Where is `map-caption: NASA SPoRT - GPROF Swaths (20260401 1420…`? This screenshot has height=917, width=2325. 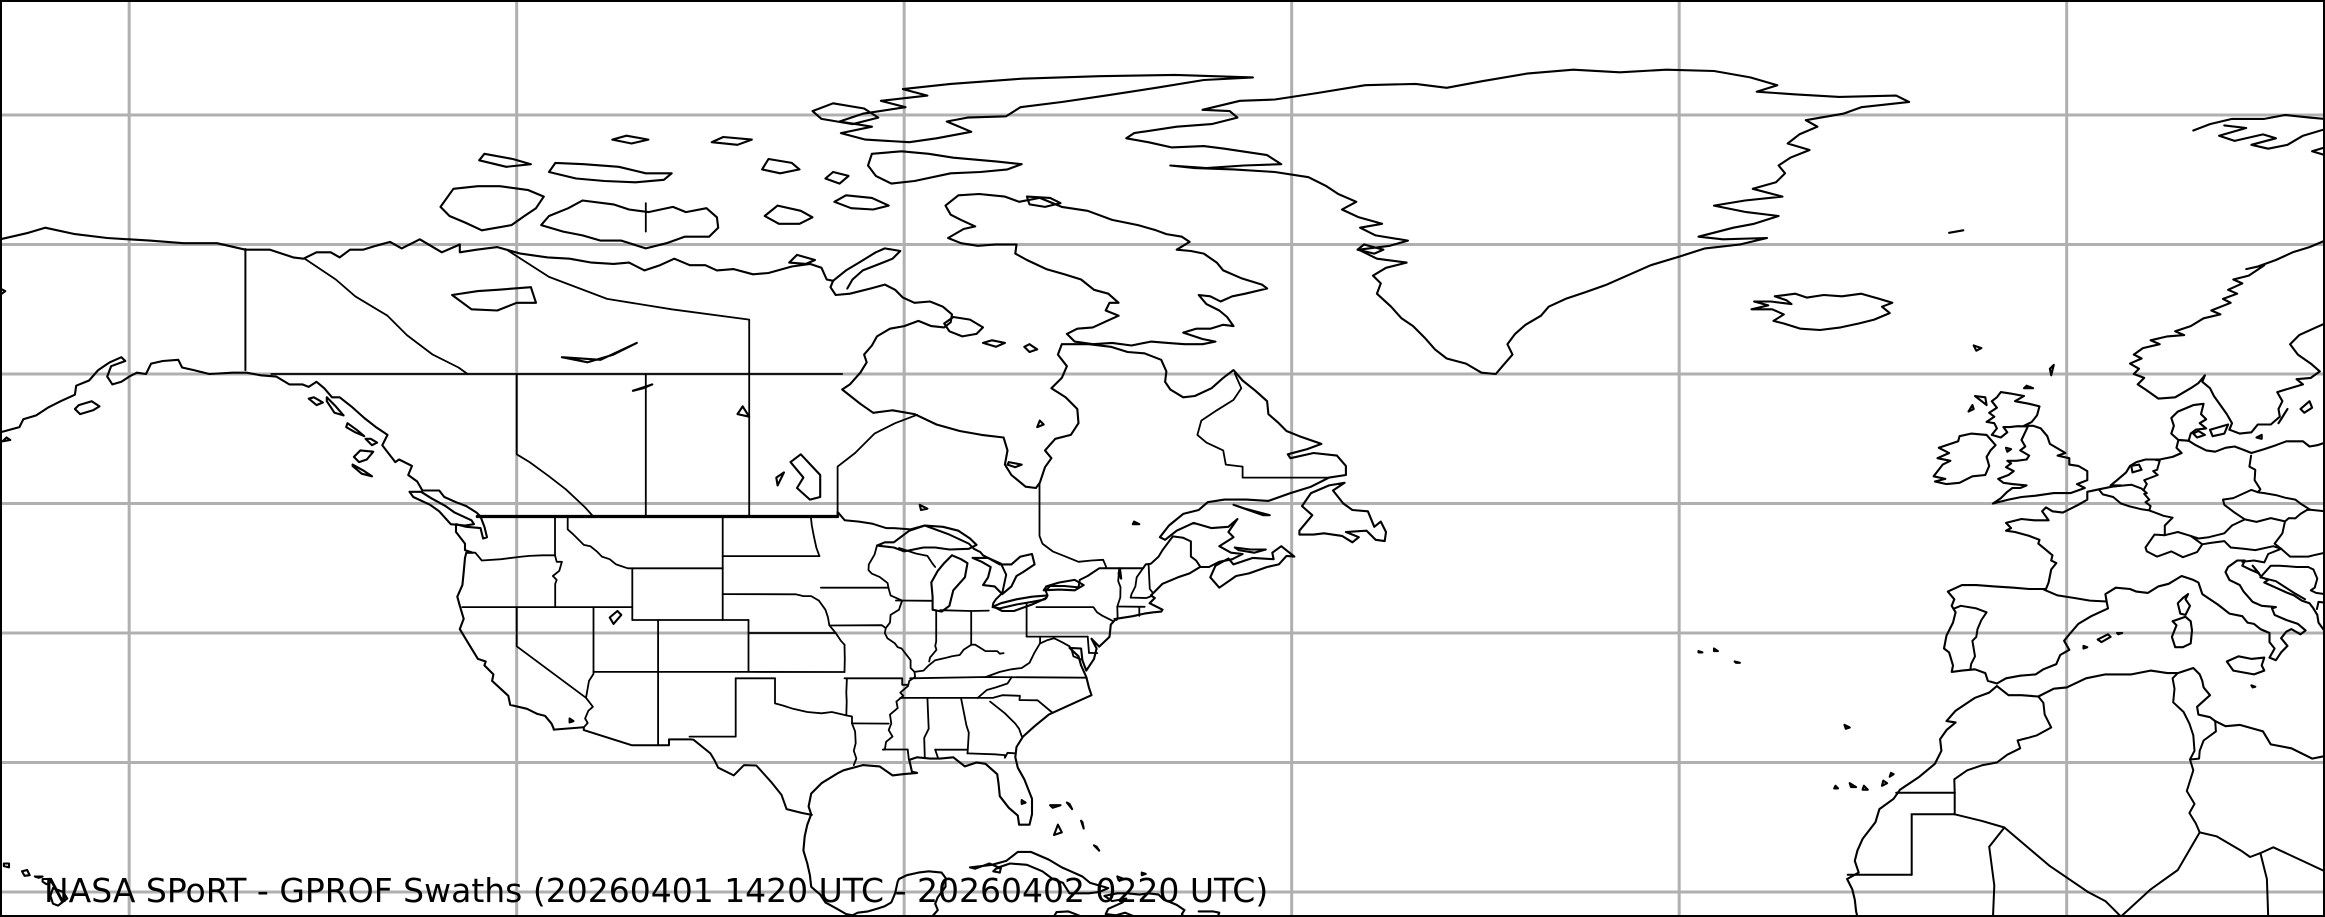 map-caption: NASA SPoRT - GPROF Swaths (20260401 1420… is located at coordinates (656, 890).